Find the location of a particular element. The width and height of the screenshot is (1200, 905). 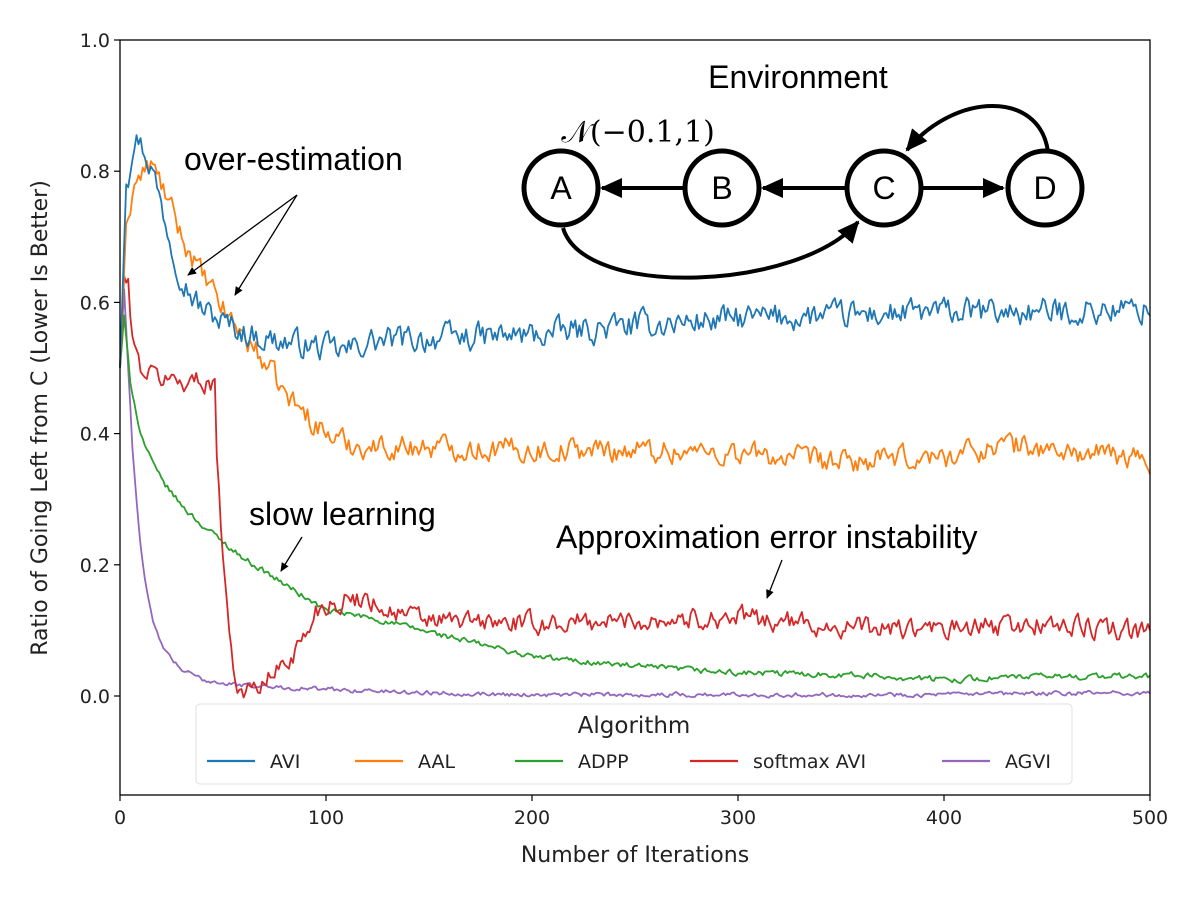

legend-label: AVI is located at coordinates (285, 762).